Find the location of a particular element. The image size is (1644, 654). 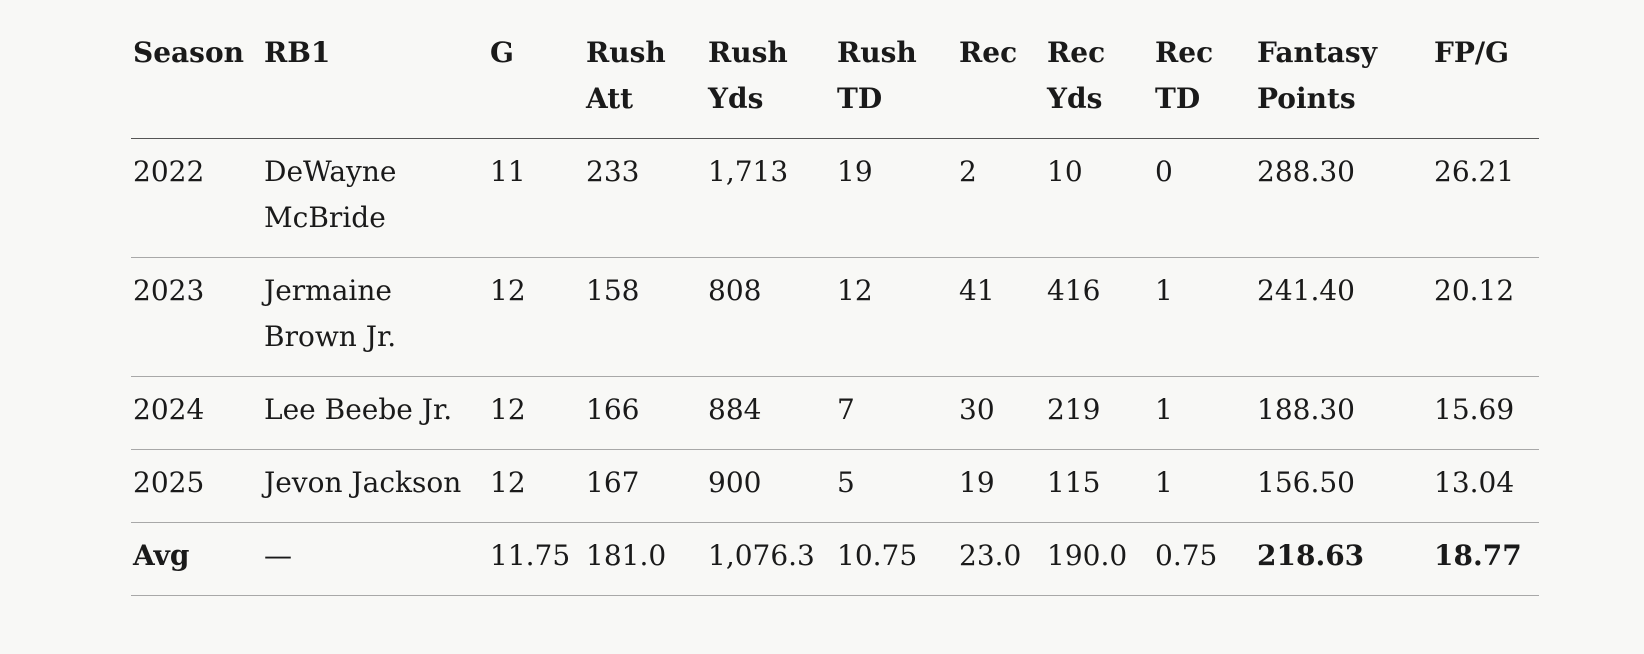

avg-games: 11.75 is located at coordinates (536, 559).